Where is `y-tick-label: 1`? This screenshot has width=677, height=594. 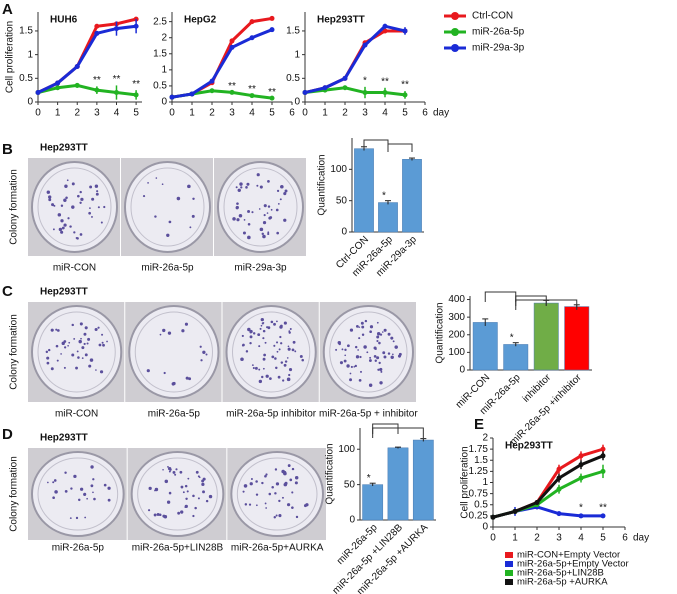 y-tick-label: 1 is located at coordinates (485, 482).